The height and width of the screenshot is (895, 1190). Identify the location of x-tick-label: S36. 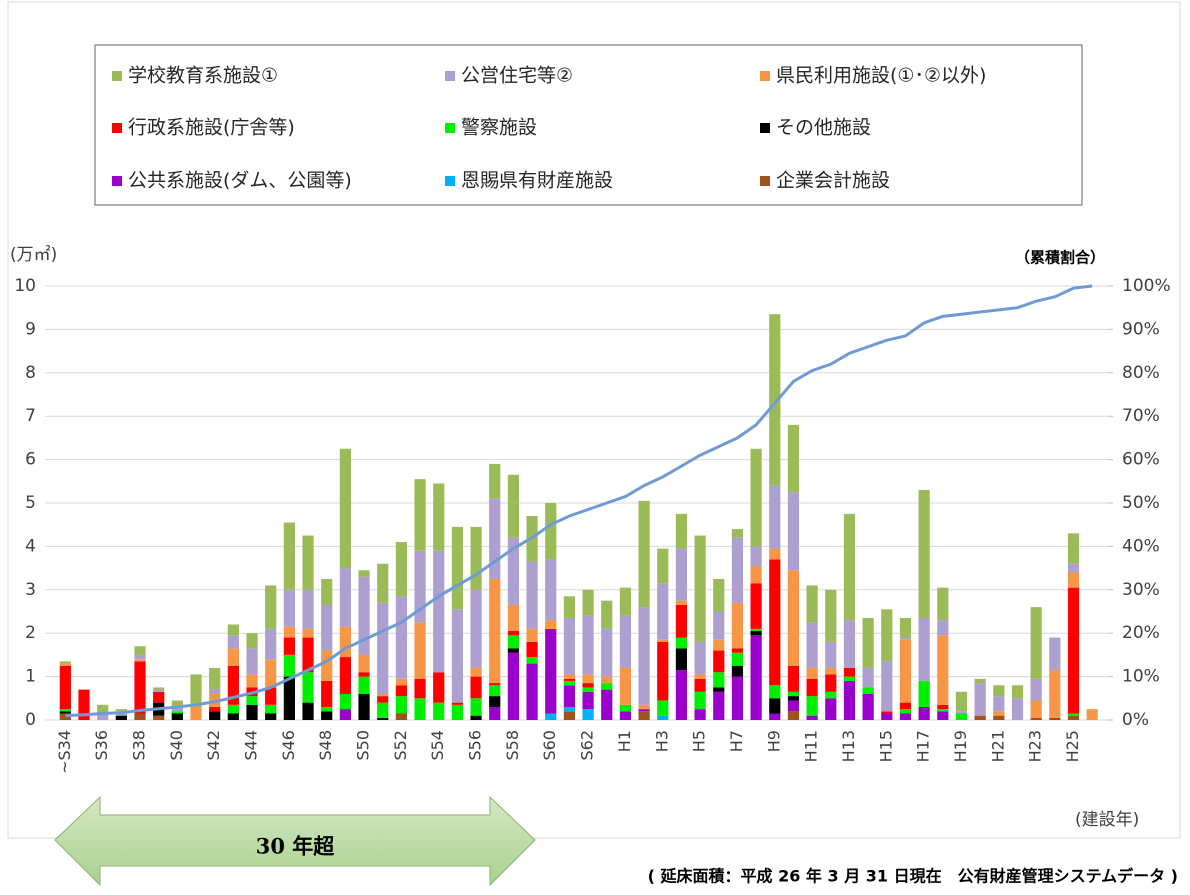
(101, 745).